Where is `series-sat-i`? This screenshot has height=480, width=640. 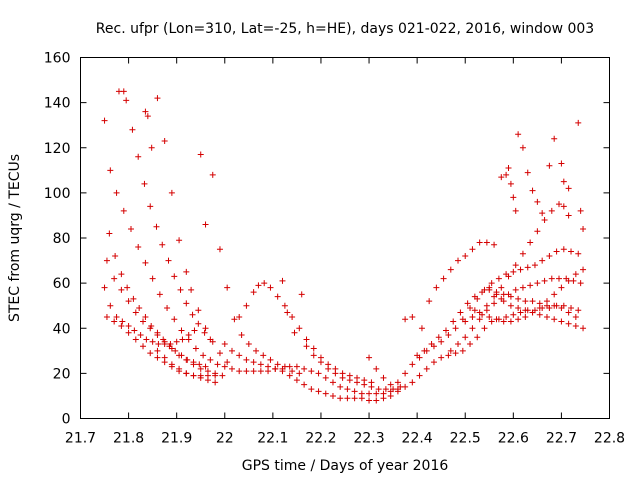
series-sat-i is located at coordinates (190, 363).